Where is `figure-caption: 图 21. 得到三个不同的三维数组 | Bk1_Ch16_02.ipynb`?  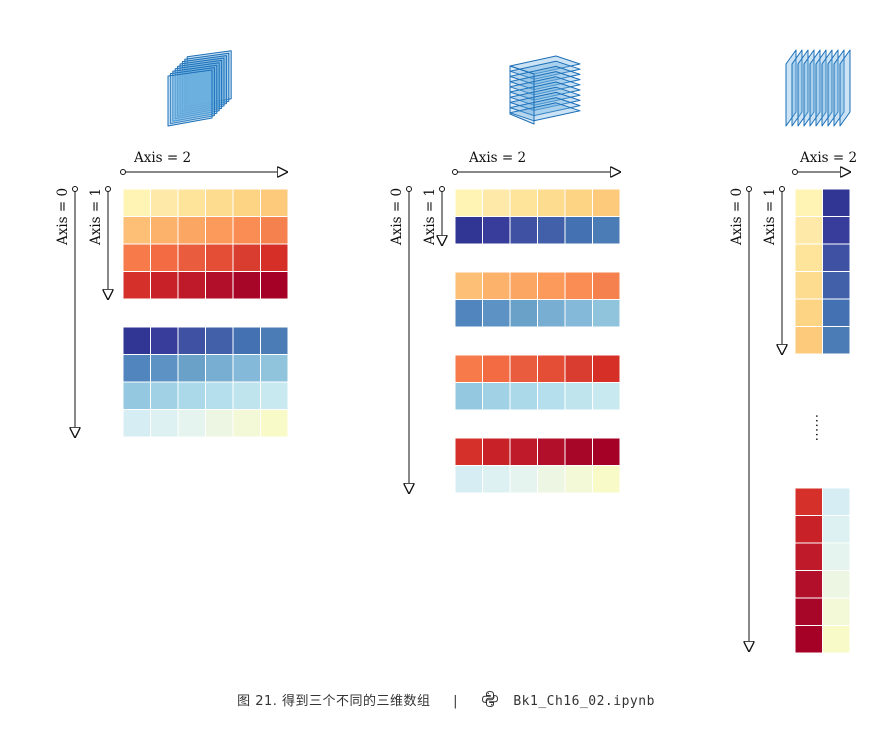 figure-caption: 图 21. 得到三个不同的三维数组 | Bk1_Ch16_02.ipynb is located at coordinates (446, 701).